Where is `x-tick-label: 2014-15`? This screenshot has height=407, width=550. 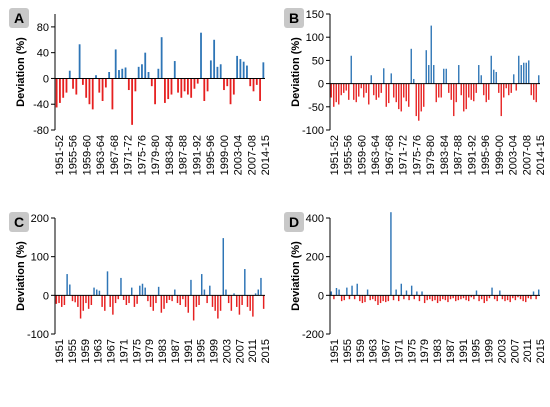 x-tick-label: 2014-15 is located at coordinates (266, 155).